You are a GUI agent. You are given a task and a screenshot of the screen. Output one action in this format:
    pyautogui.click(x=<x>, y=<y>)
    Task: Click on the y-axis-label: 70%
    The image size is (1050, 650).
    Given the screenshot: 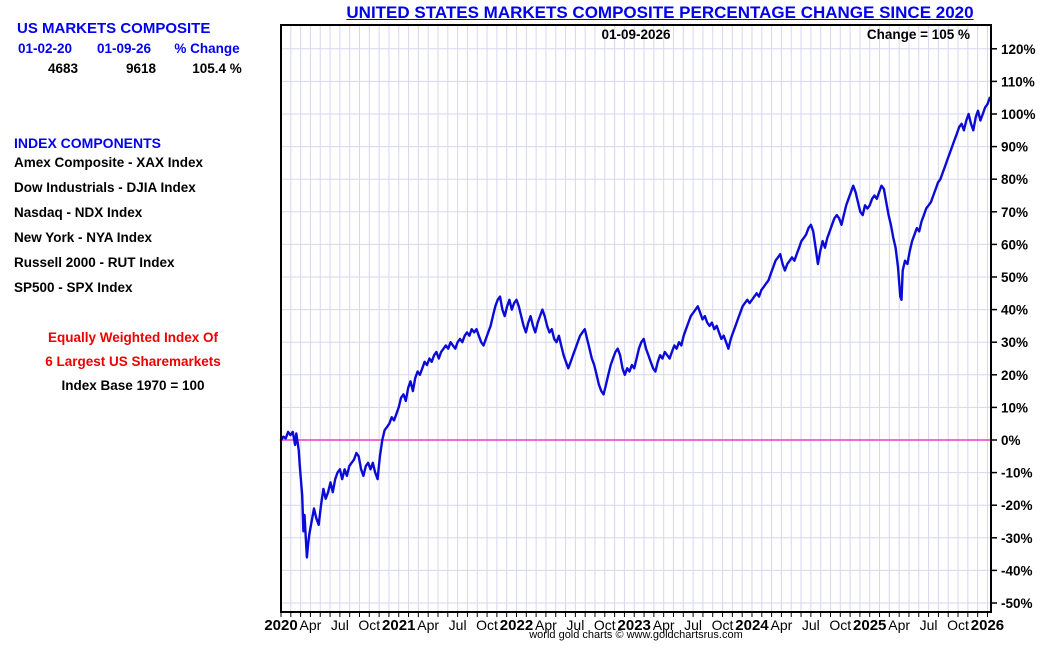 What is the action you would take?
    pyautogui.click(x=1014, y=212)
    